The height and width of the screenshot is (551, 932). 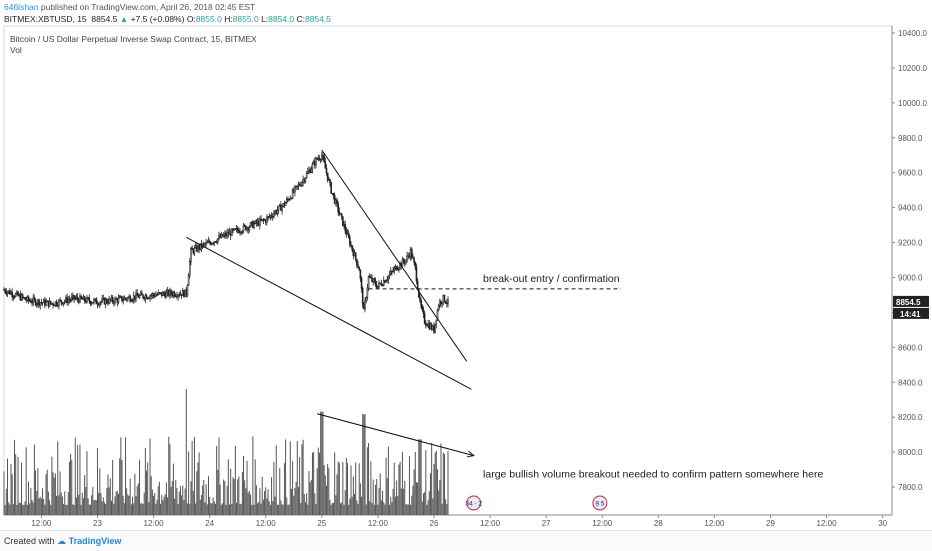 I want to click on price-change: +7.5 (+0.08%), so click(x=157, y=19).